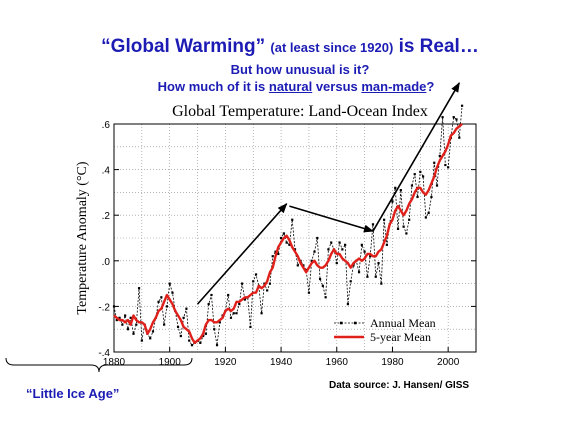 The width and height of the screenshot is (580, 435). What do you see at coordinates (448, 362) in the screenshot?
I see `x-tick-label: 2000` at bounding box center [448, 362].